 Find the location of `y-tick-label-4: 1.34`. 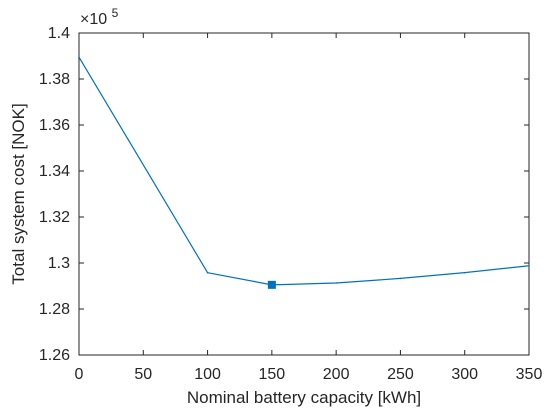

y-tick-label-4: 1.34 is located at coordinates (54, 171).